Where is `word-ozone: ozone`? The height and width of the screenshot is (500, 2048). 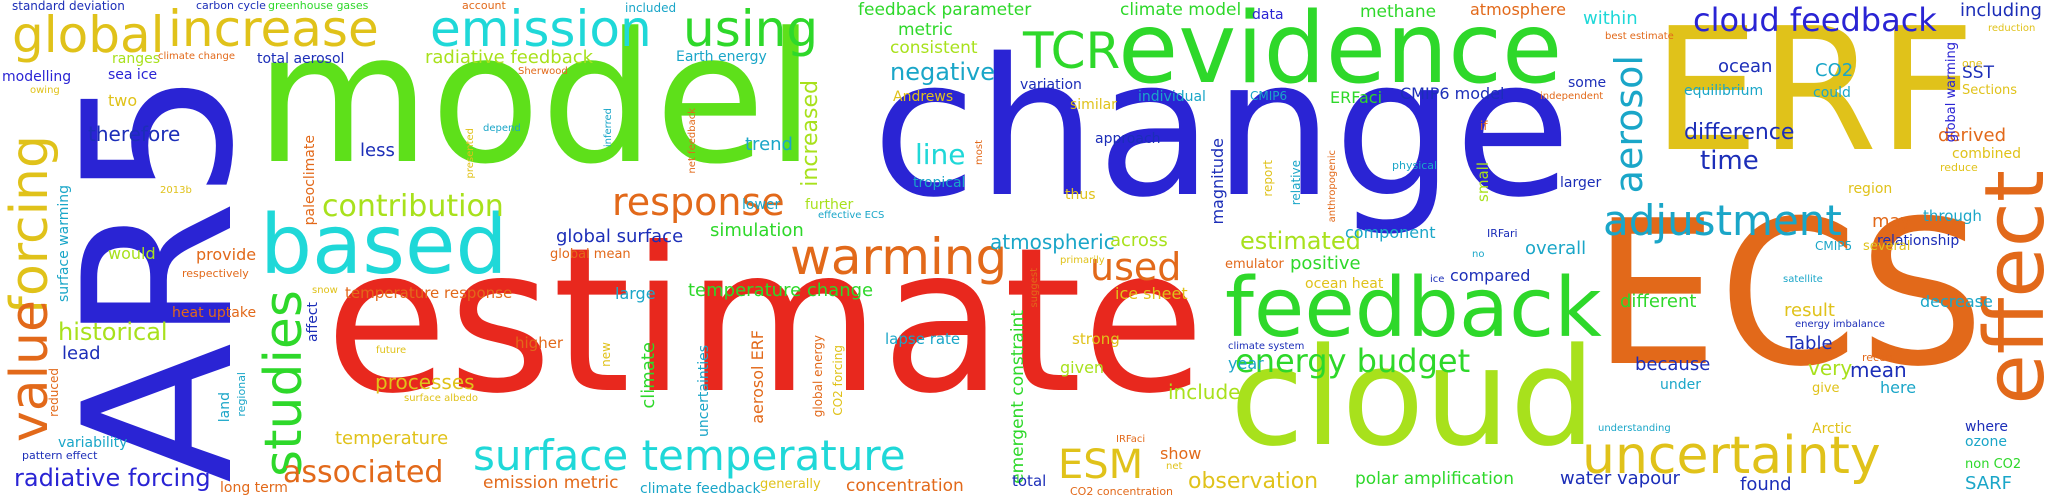 word-ozone: ozone is located at coordinates (1986, 442).